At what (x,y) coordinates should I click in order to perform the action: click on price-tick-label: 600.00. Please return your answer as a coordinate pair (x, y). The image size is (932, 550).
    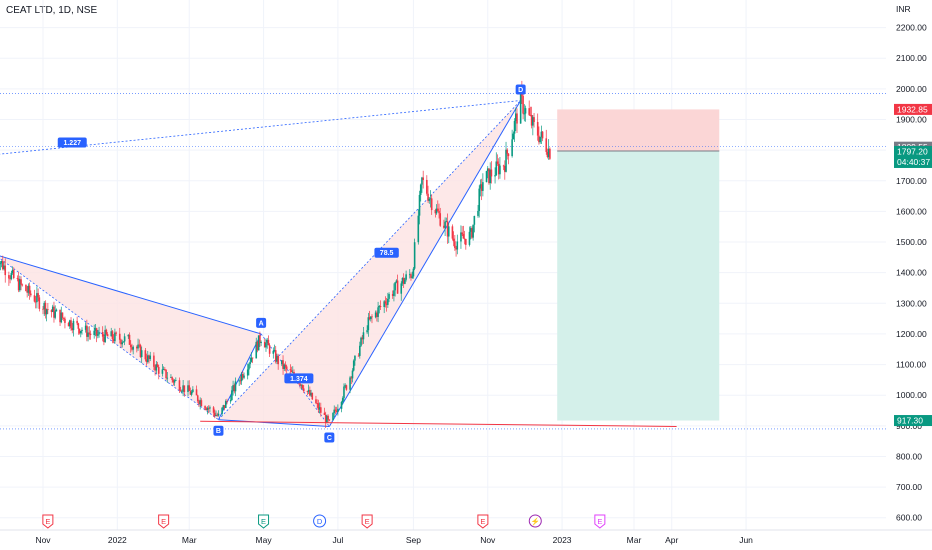
    Looking at the image, I should click on (909, 518).